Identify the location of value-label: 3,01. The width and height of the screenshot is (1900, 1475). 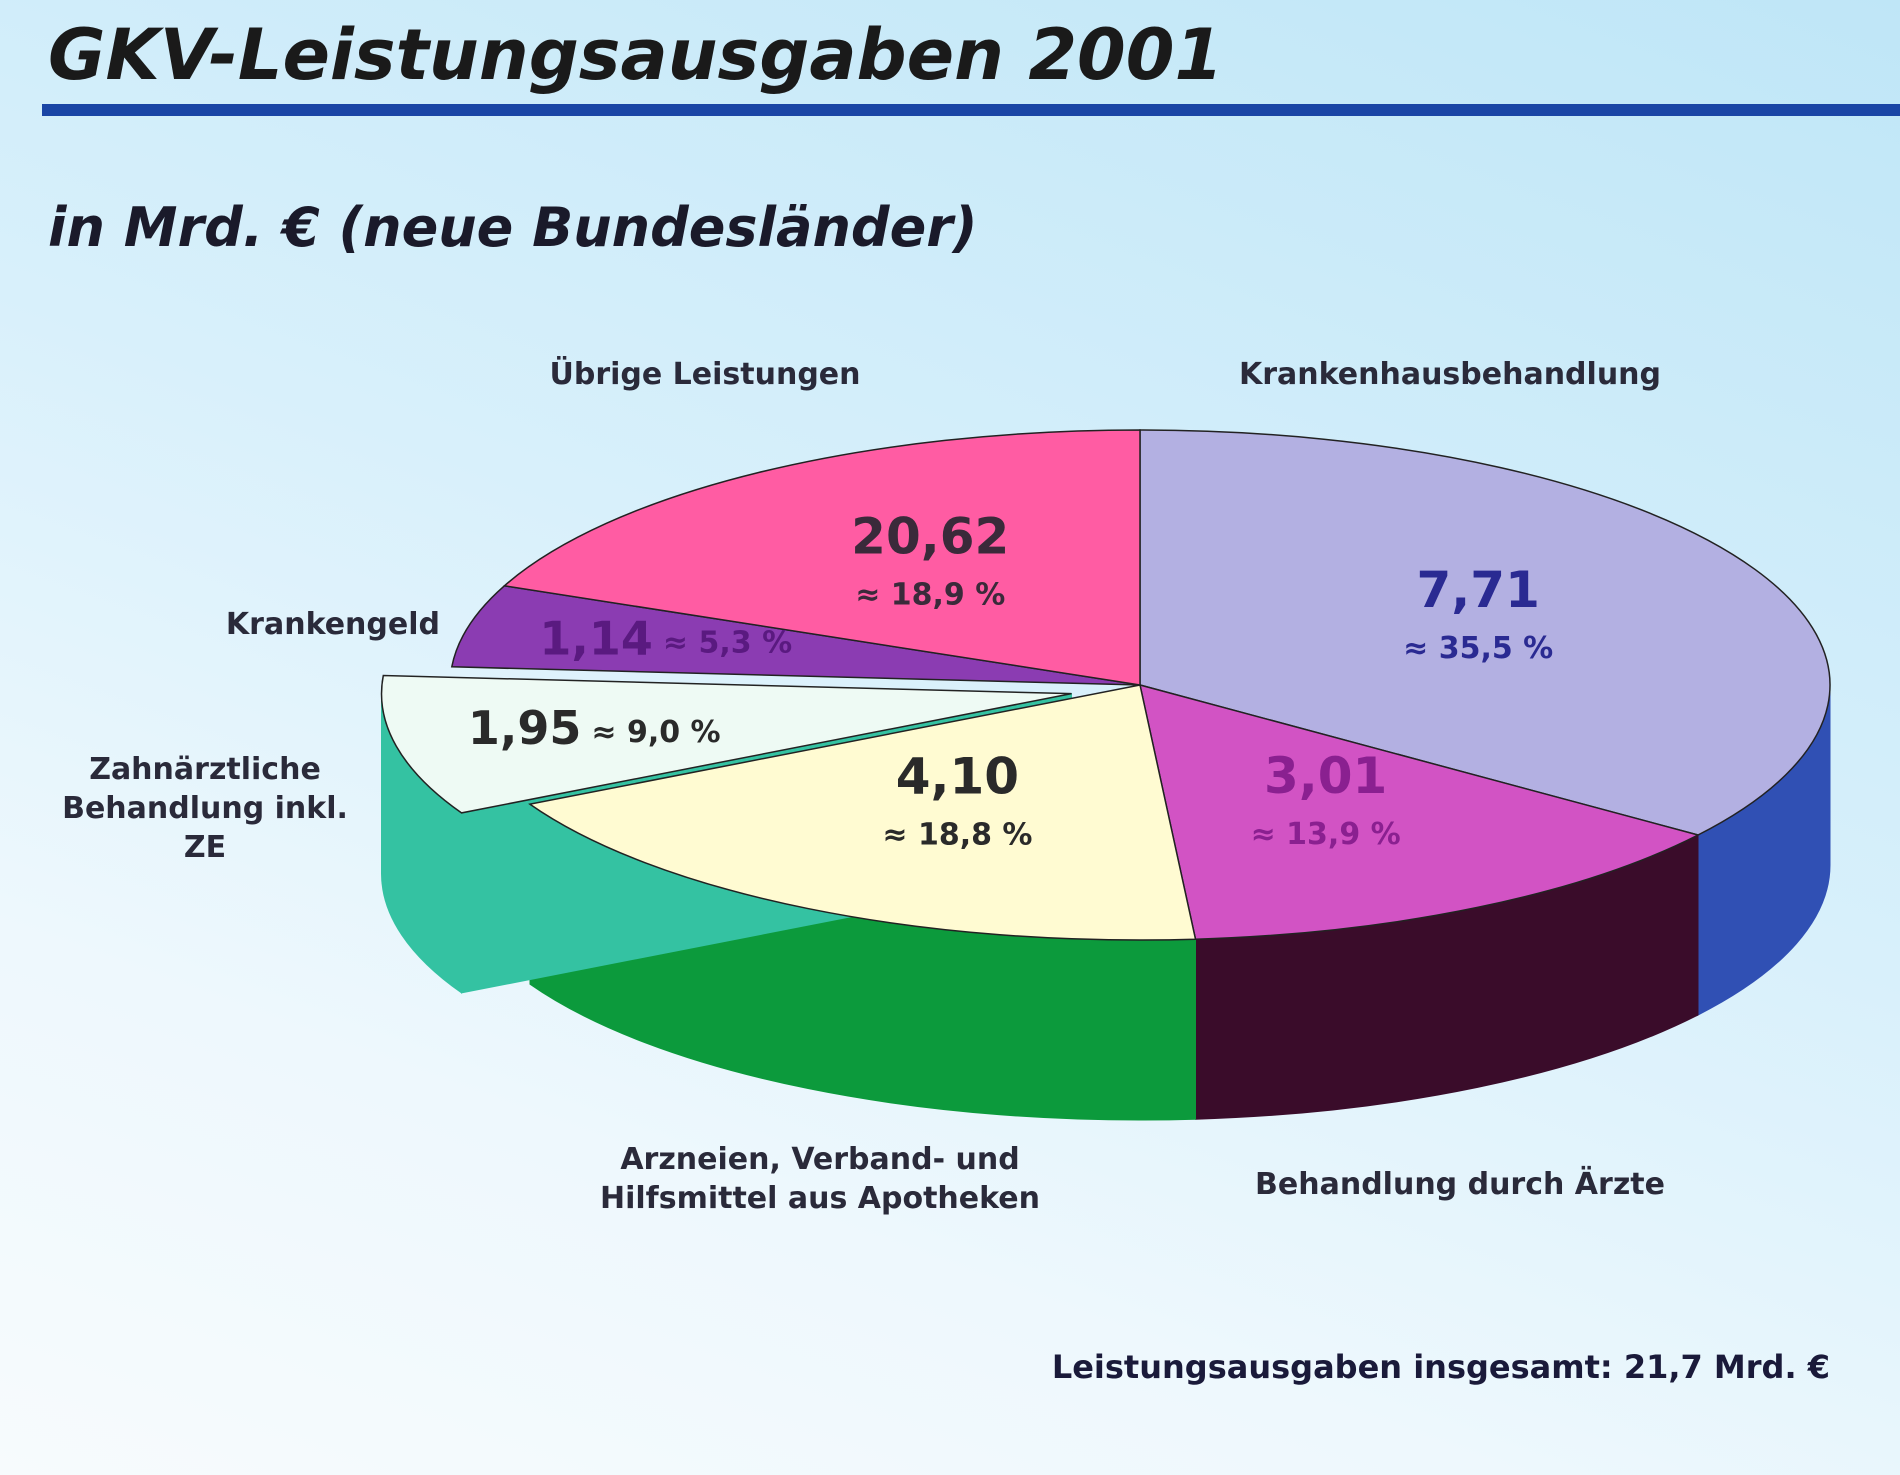
(1325, 776).